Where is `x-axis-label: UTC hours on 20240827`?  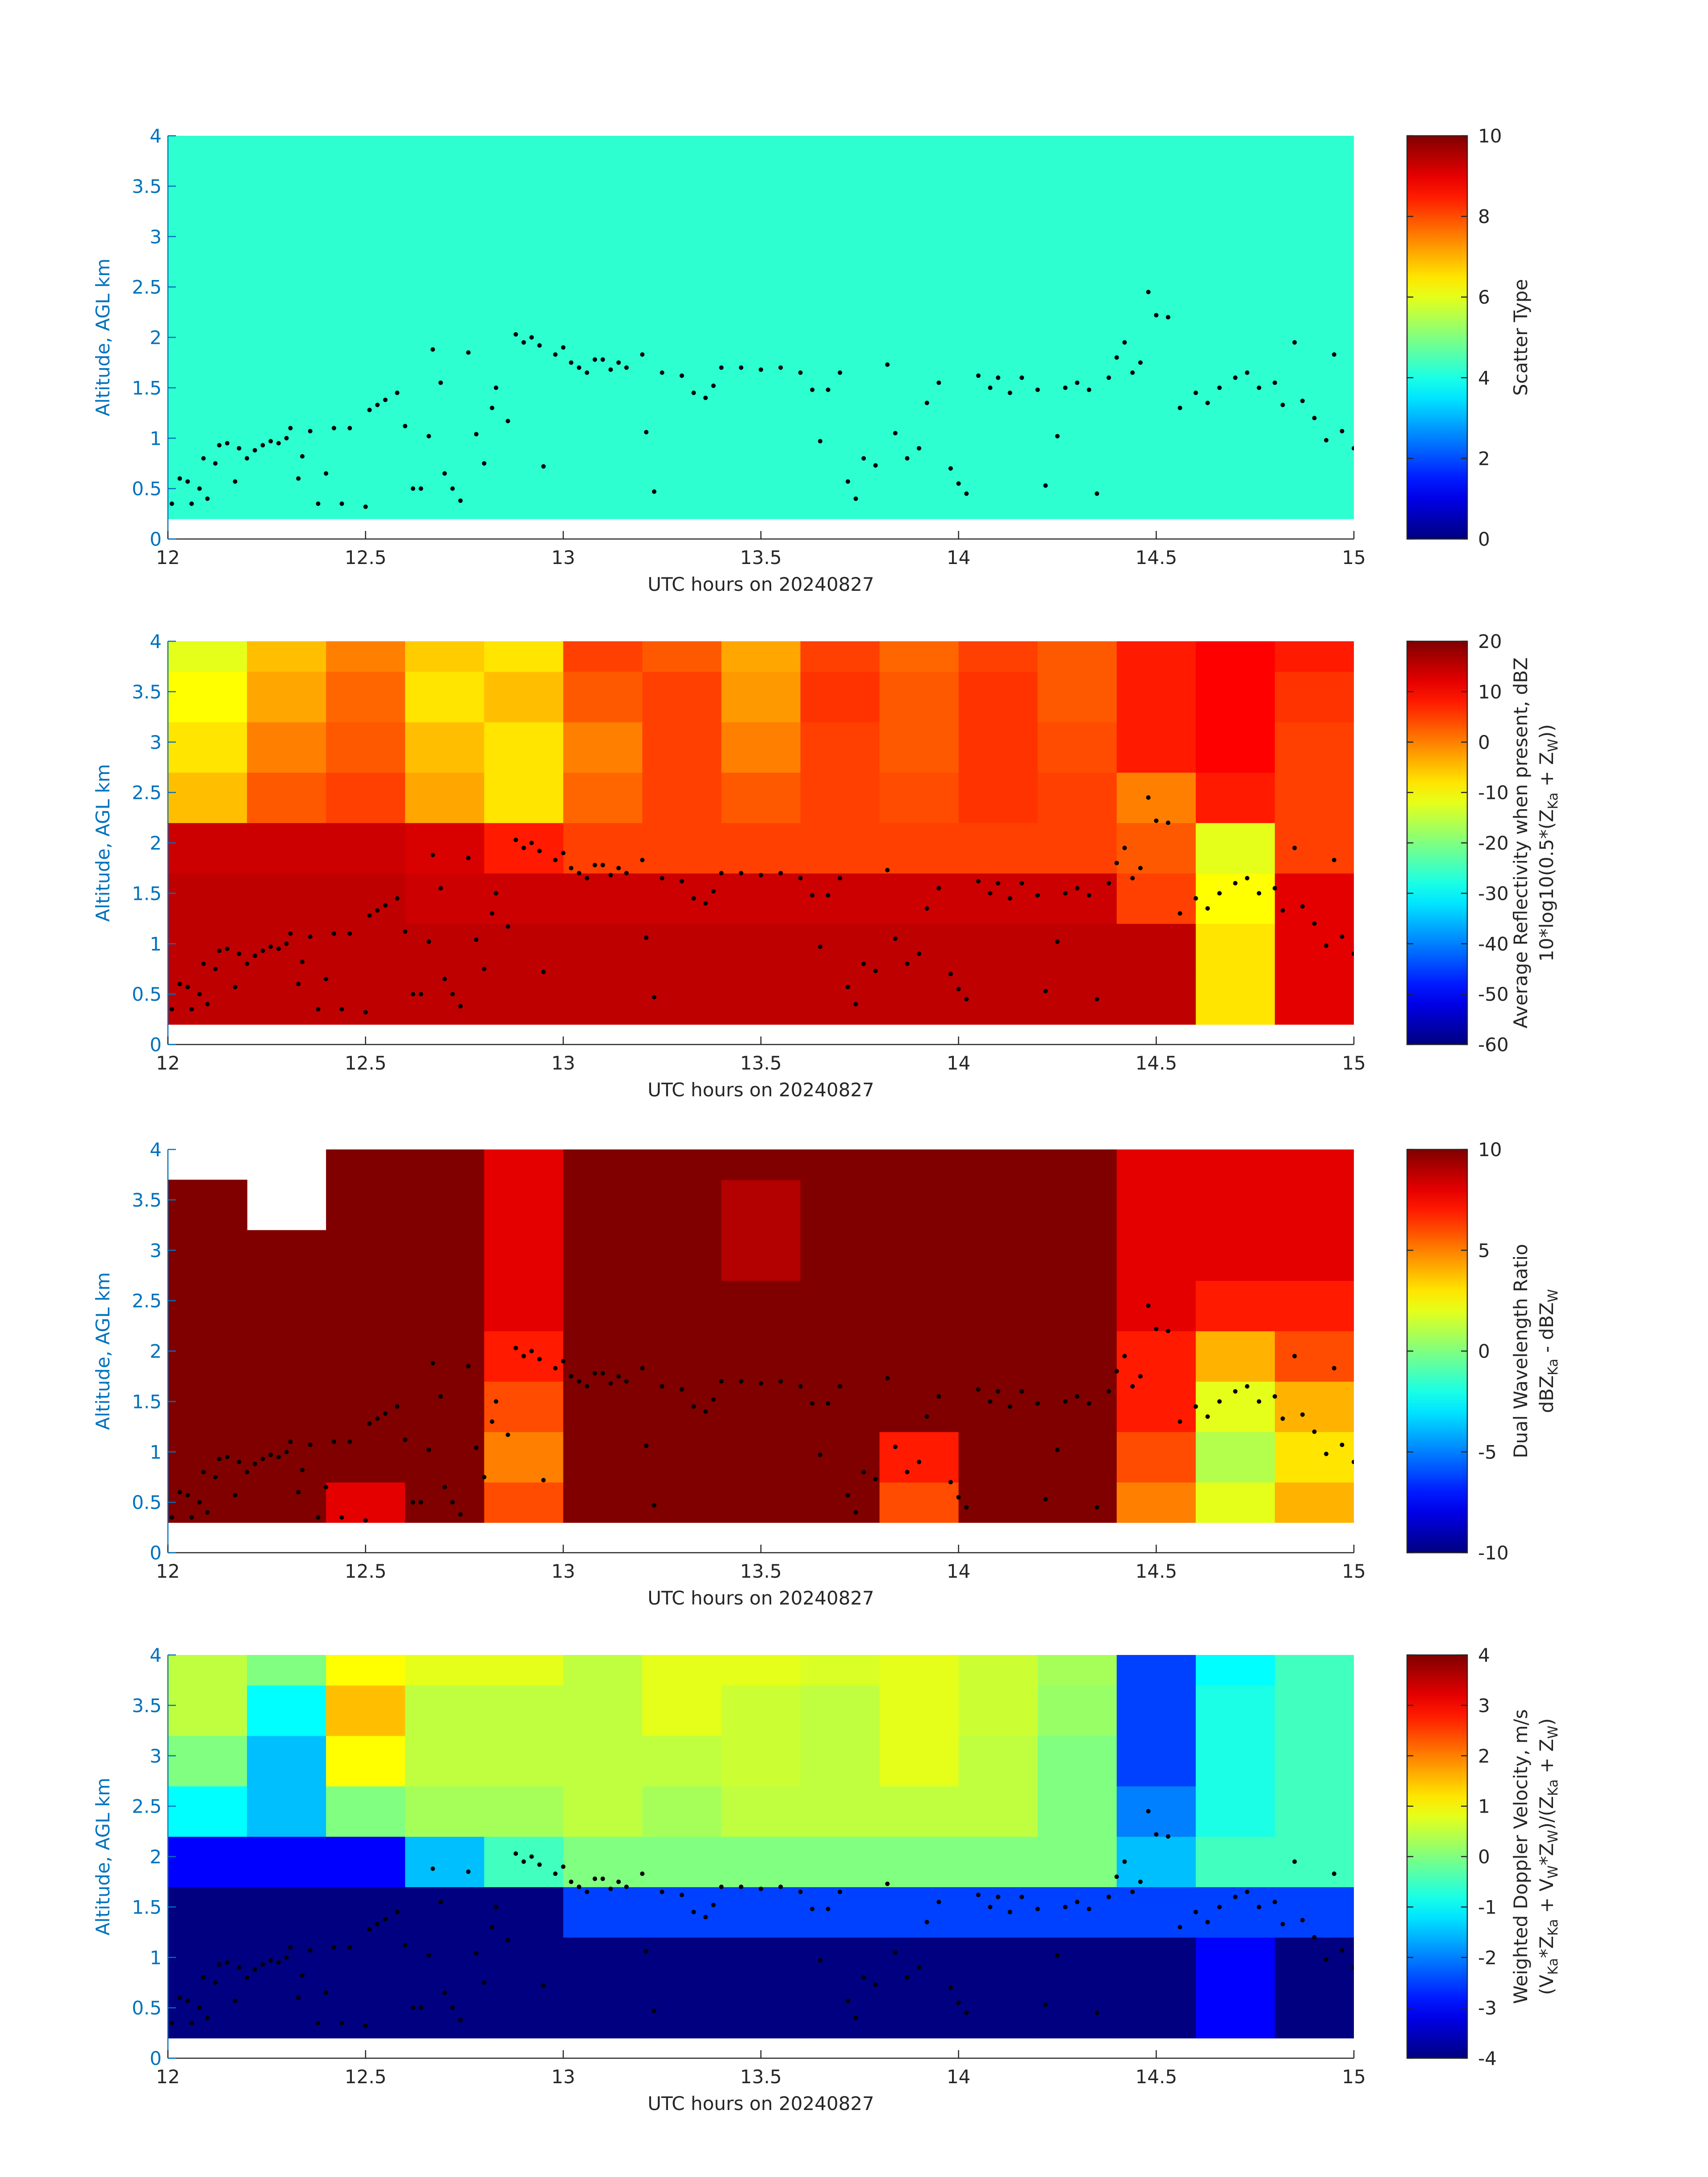
x-axis-label: UTC hours on 20240827 is located at coordinates (760, 584).